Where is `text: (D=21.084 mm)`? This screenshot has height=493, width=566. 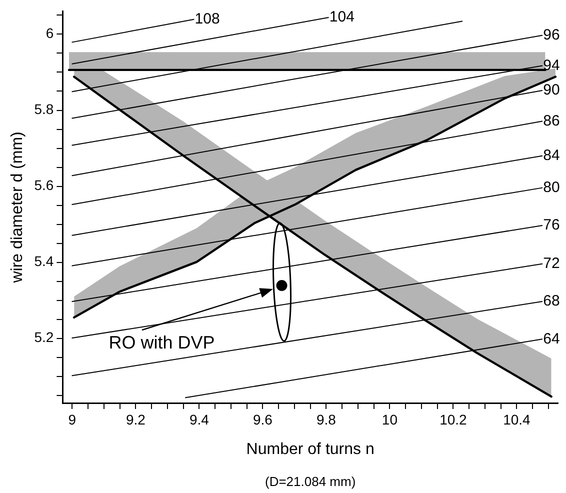 text: (D=21.084 mm) is located at coordinates (310, 482).